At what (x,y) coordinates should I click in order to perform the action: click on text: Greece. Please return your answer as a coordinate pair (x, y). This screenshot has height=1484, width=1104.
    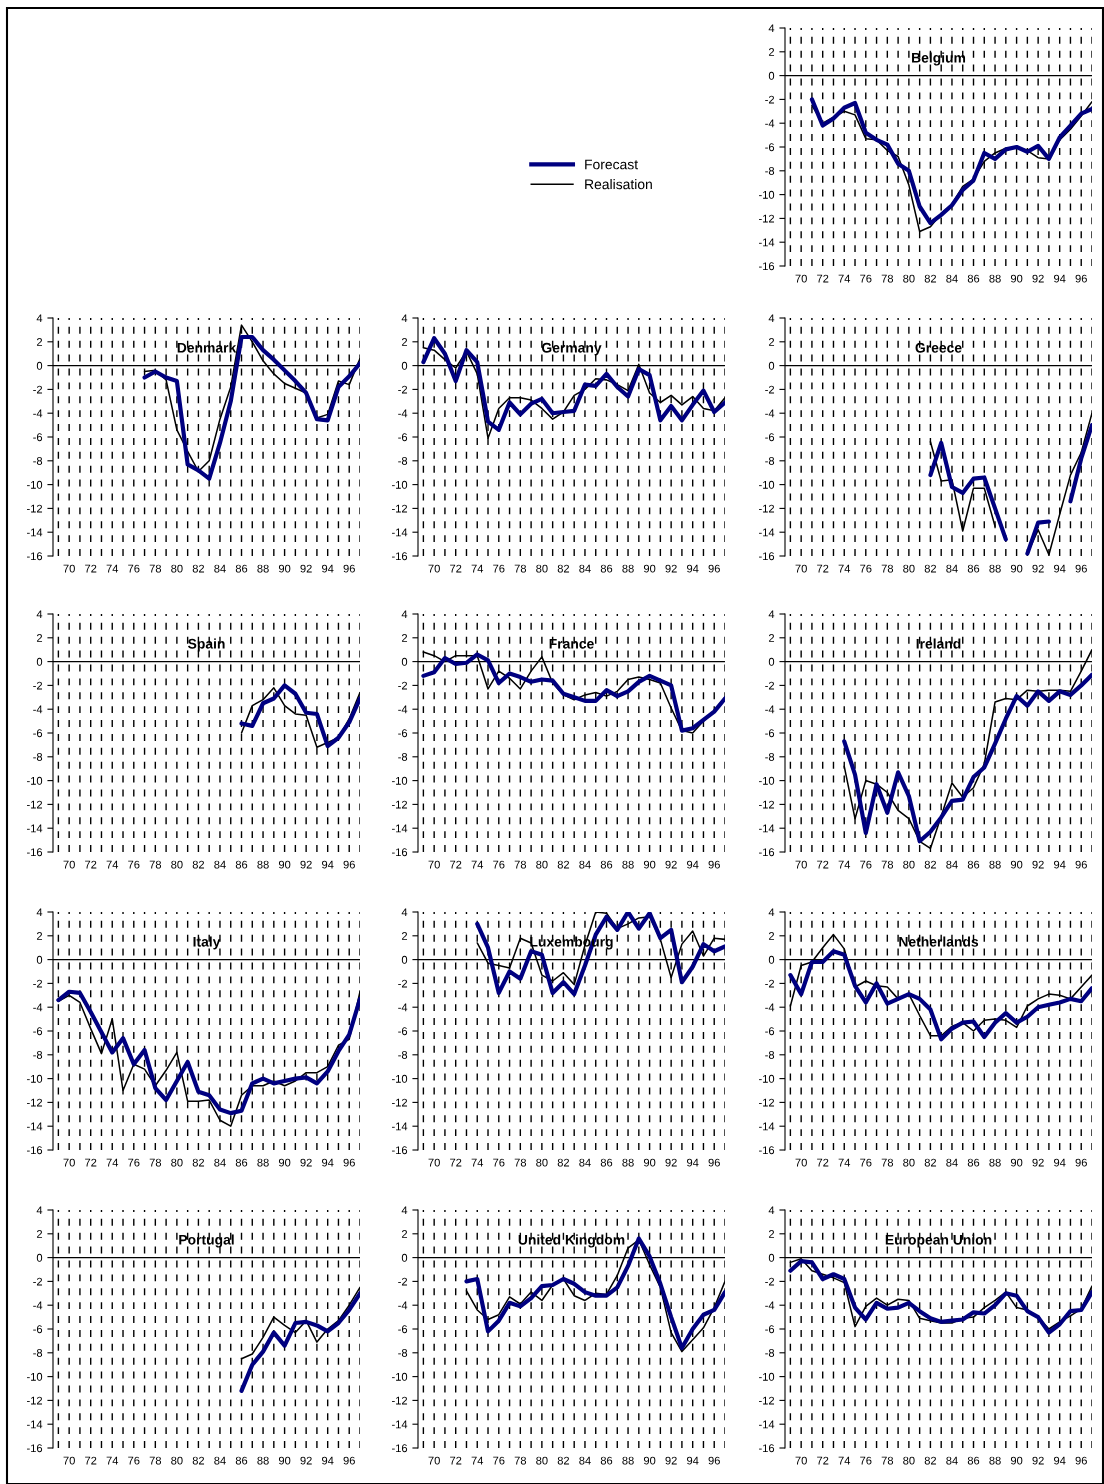
    Looking at the image, I should click on (938, 347).